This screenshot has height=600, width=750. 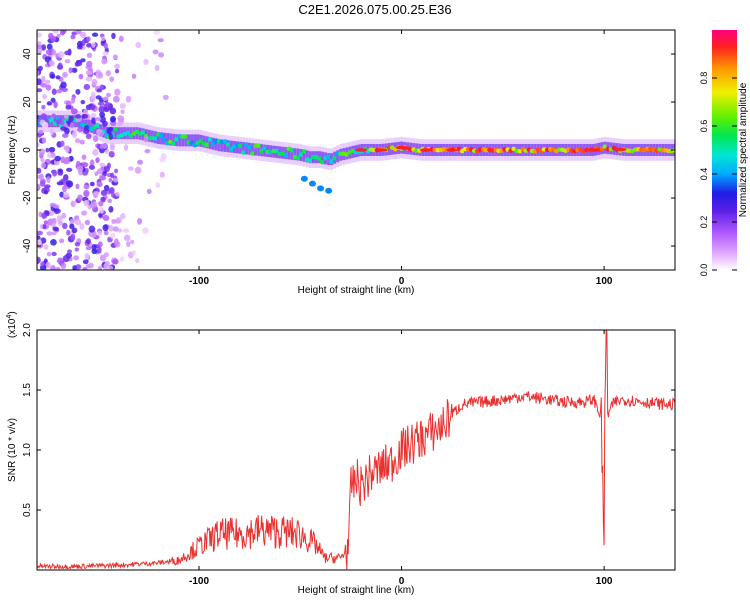 What do you see at coordinates (356, 290) in the screenshot?
I see `spectrogram-x-label: Height of straight line (km)` at bounding box center [356, 290].